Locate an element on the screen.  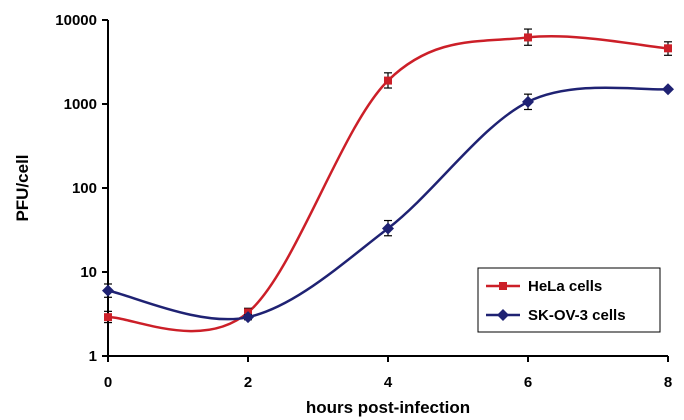
y-tick-label: 10 is located at coordinates (88, 272).